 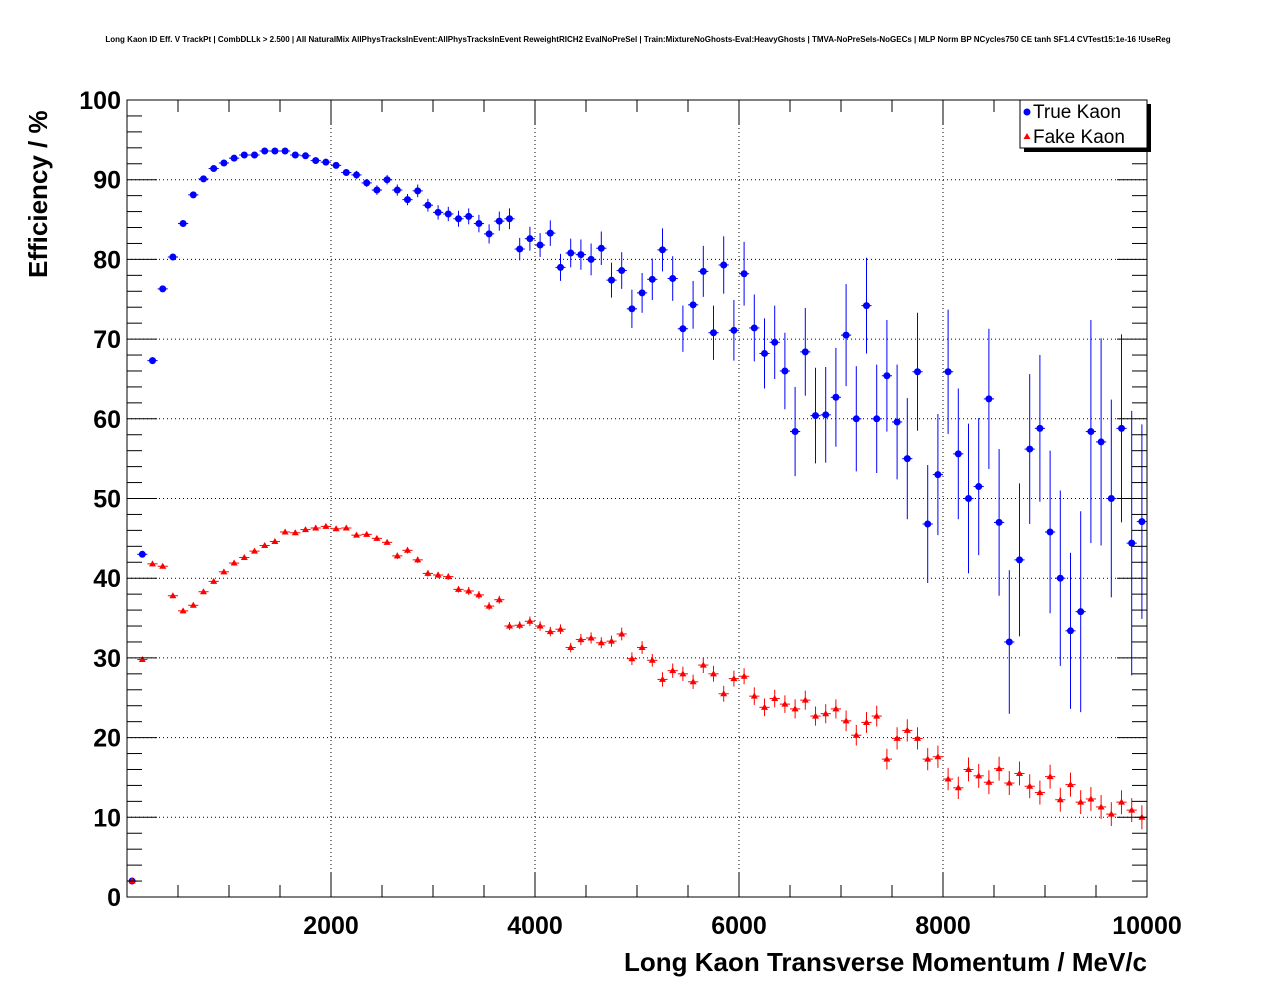 I want to click on y-axis-title: Efficiency / %, so click(x=38, y=194).